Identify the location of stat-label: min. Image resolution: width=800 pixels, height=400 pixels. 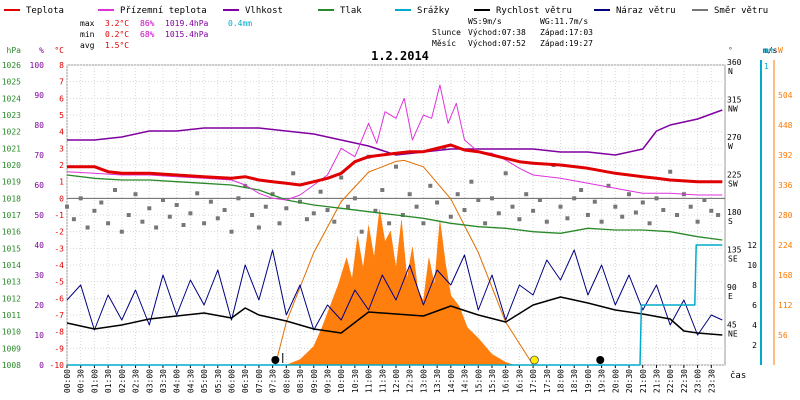
(87, 34).